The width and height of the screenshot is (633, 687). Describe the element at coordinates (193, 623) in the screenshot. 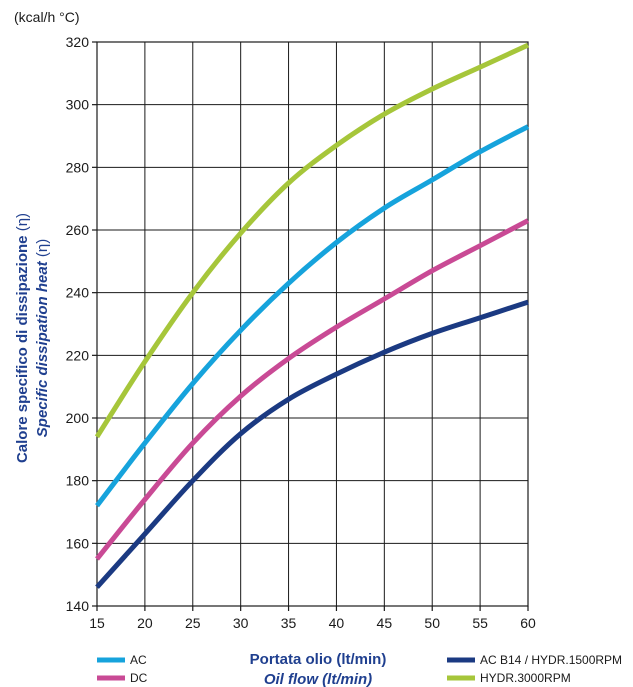

I see `x-tick-label: 25` at that location.